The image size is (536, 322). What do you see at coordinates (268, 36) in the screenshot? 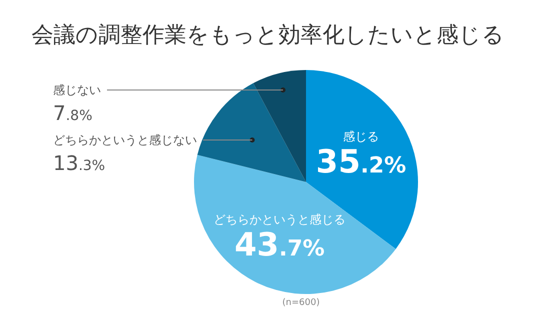
I see `chart-title: 会議の調整作業をもっと効率化したいと感じる` at bounding box center [268, 36].